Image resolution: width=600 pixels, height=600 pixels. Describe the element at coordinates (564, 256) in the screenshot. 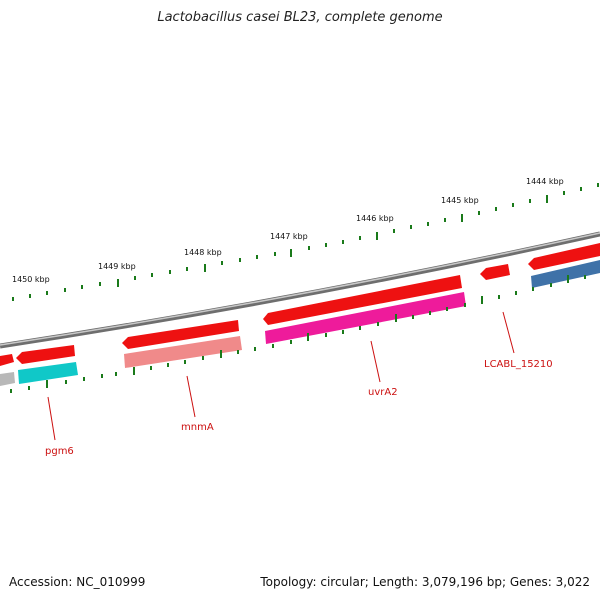

I see `gene-right-edge` at that location.